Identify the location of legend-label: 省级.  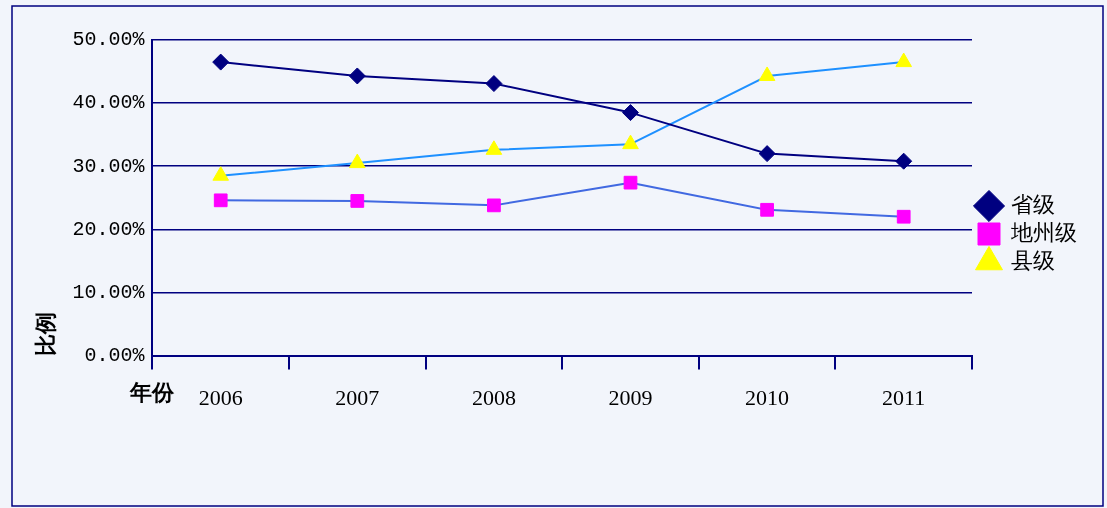
(1033, 204).